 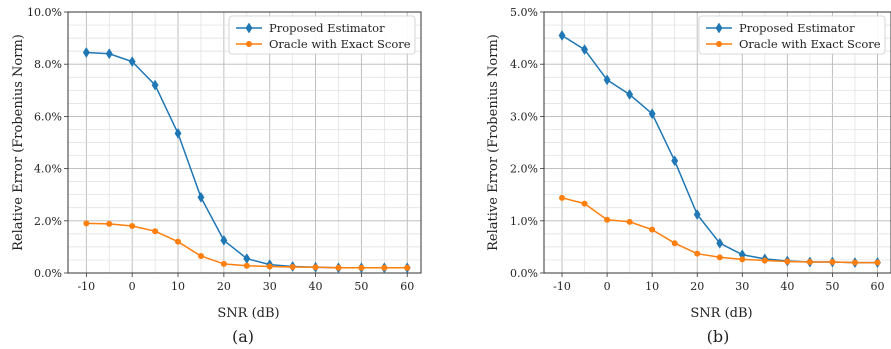 What do you see at coordinates (243, 336) in the screenshot?
I see `chart-caption: (a)` at bounding box center [243, 336].